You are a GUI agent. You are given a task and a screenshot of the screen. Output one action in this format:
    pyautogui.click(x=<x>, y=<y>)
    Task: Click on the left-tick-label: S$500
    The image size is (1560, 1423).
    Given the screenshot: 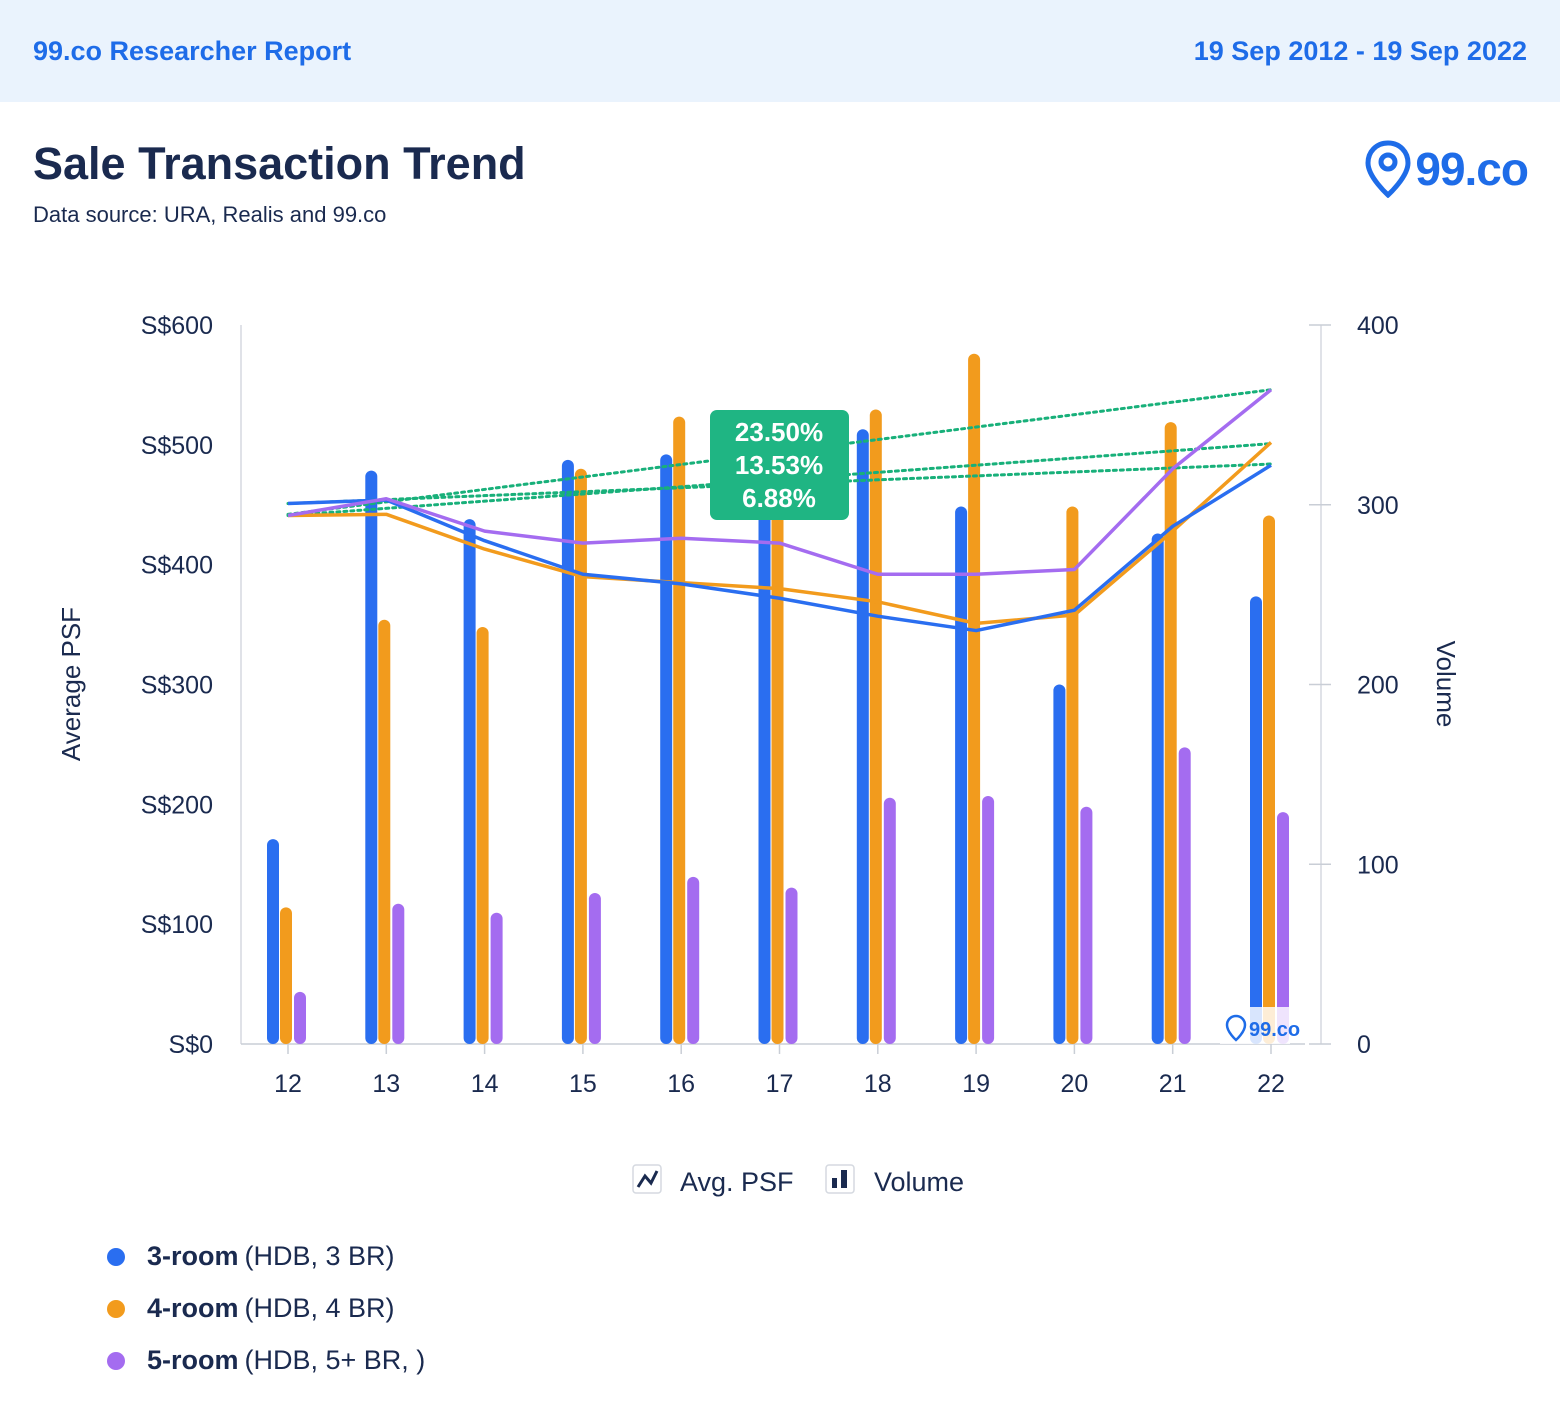 What is the action you would take?
    pyautogui.click(x=177, y=446)
    